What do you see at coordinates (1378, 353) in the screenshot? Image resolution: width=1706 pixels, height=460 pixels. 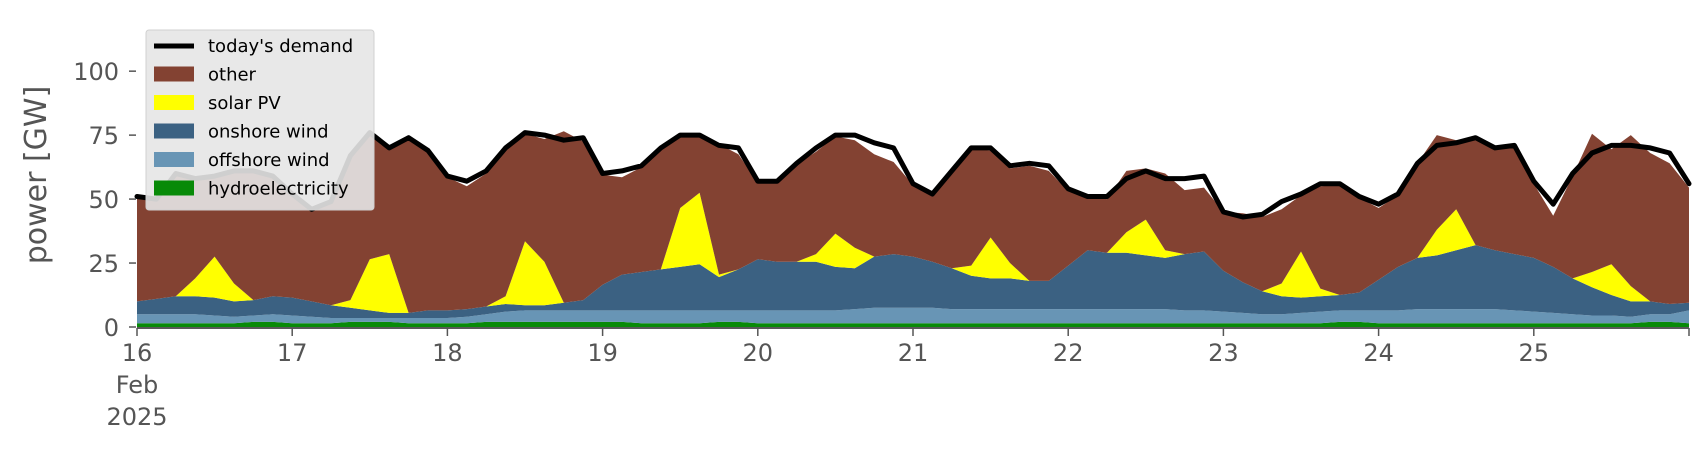 I see `x-tick-label: 24` at bounding box center [1378, 353].